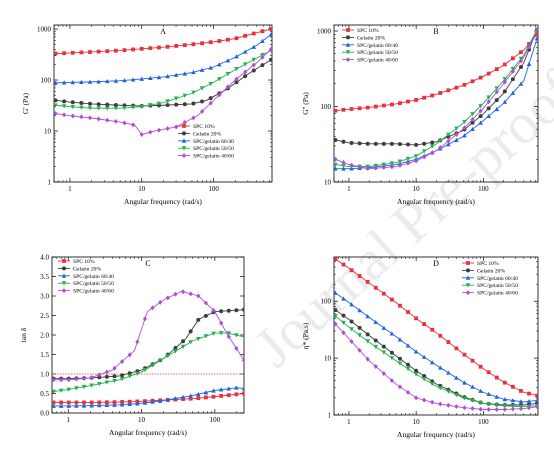 The height and width of the screenshot is (457, 554). Describe the element at coordinates (497, 294) in the screenshot. I see `legend-entry: SPC/gelatin 40/60` at that location.